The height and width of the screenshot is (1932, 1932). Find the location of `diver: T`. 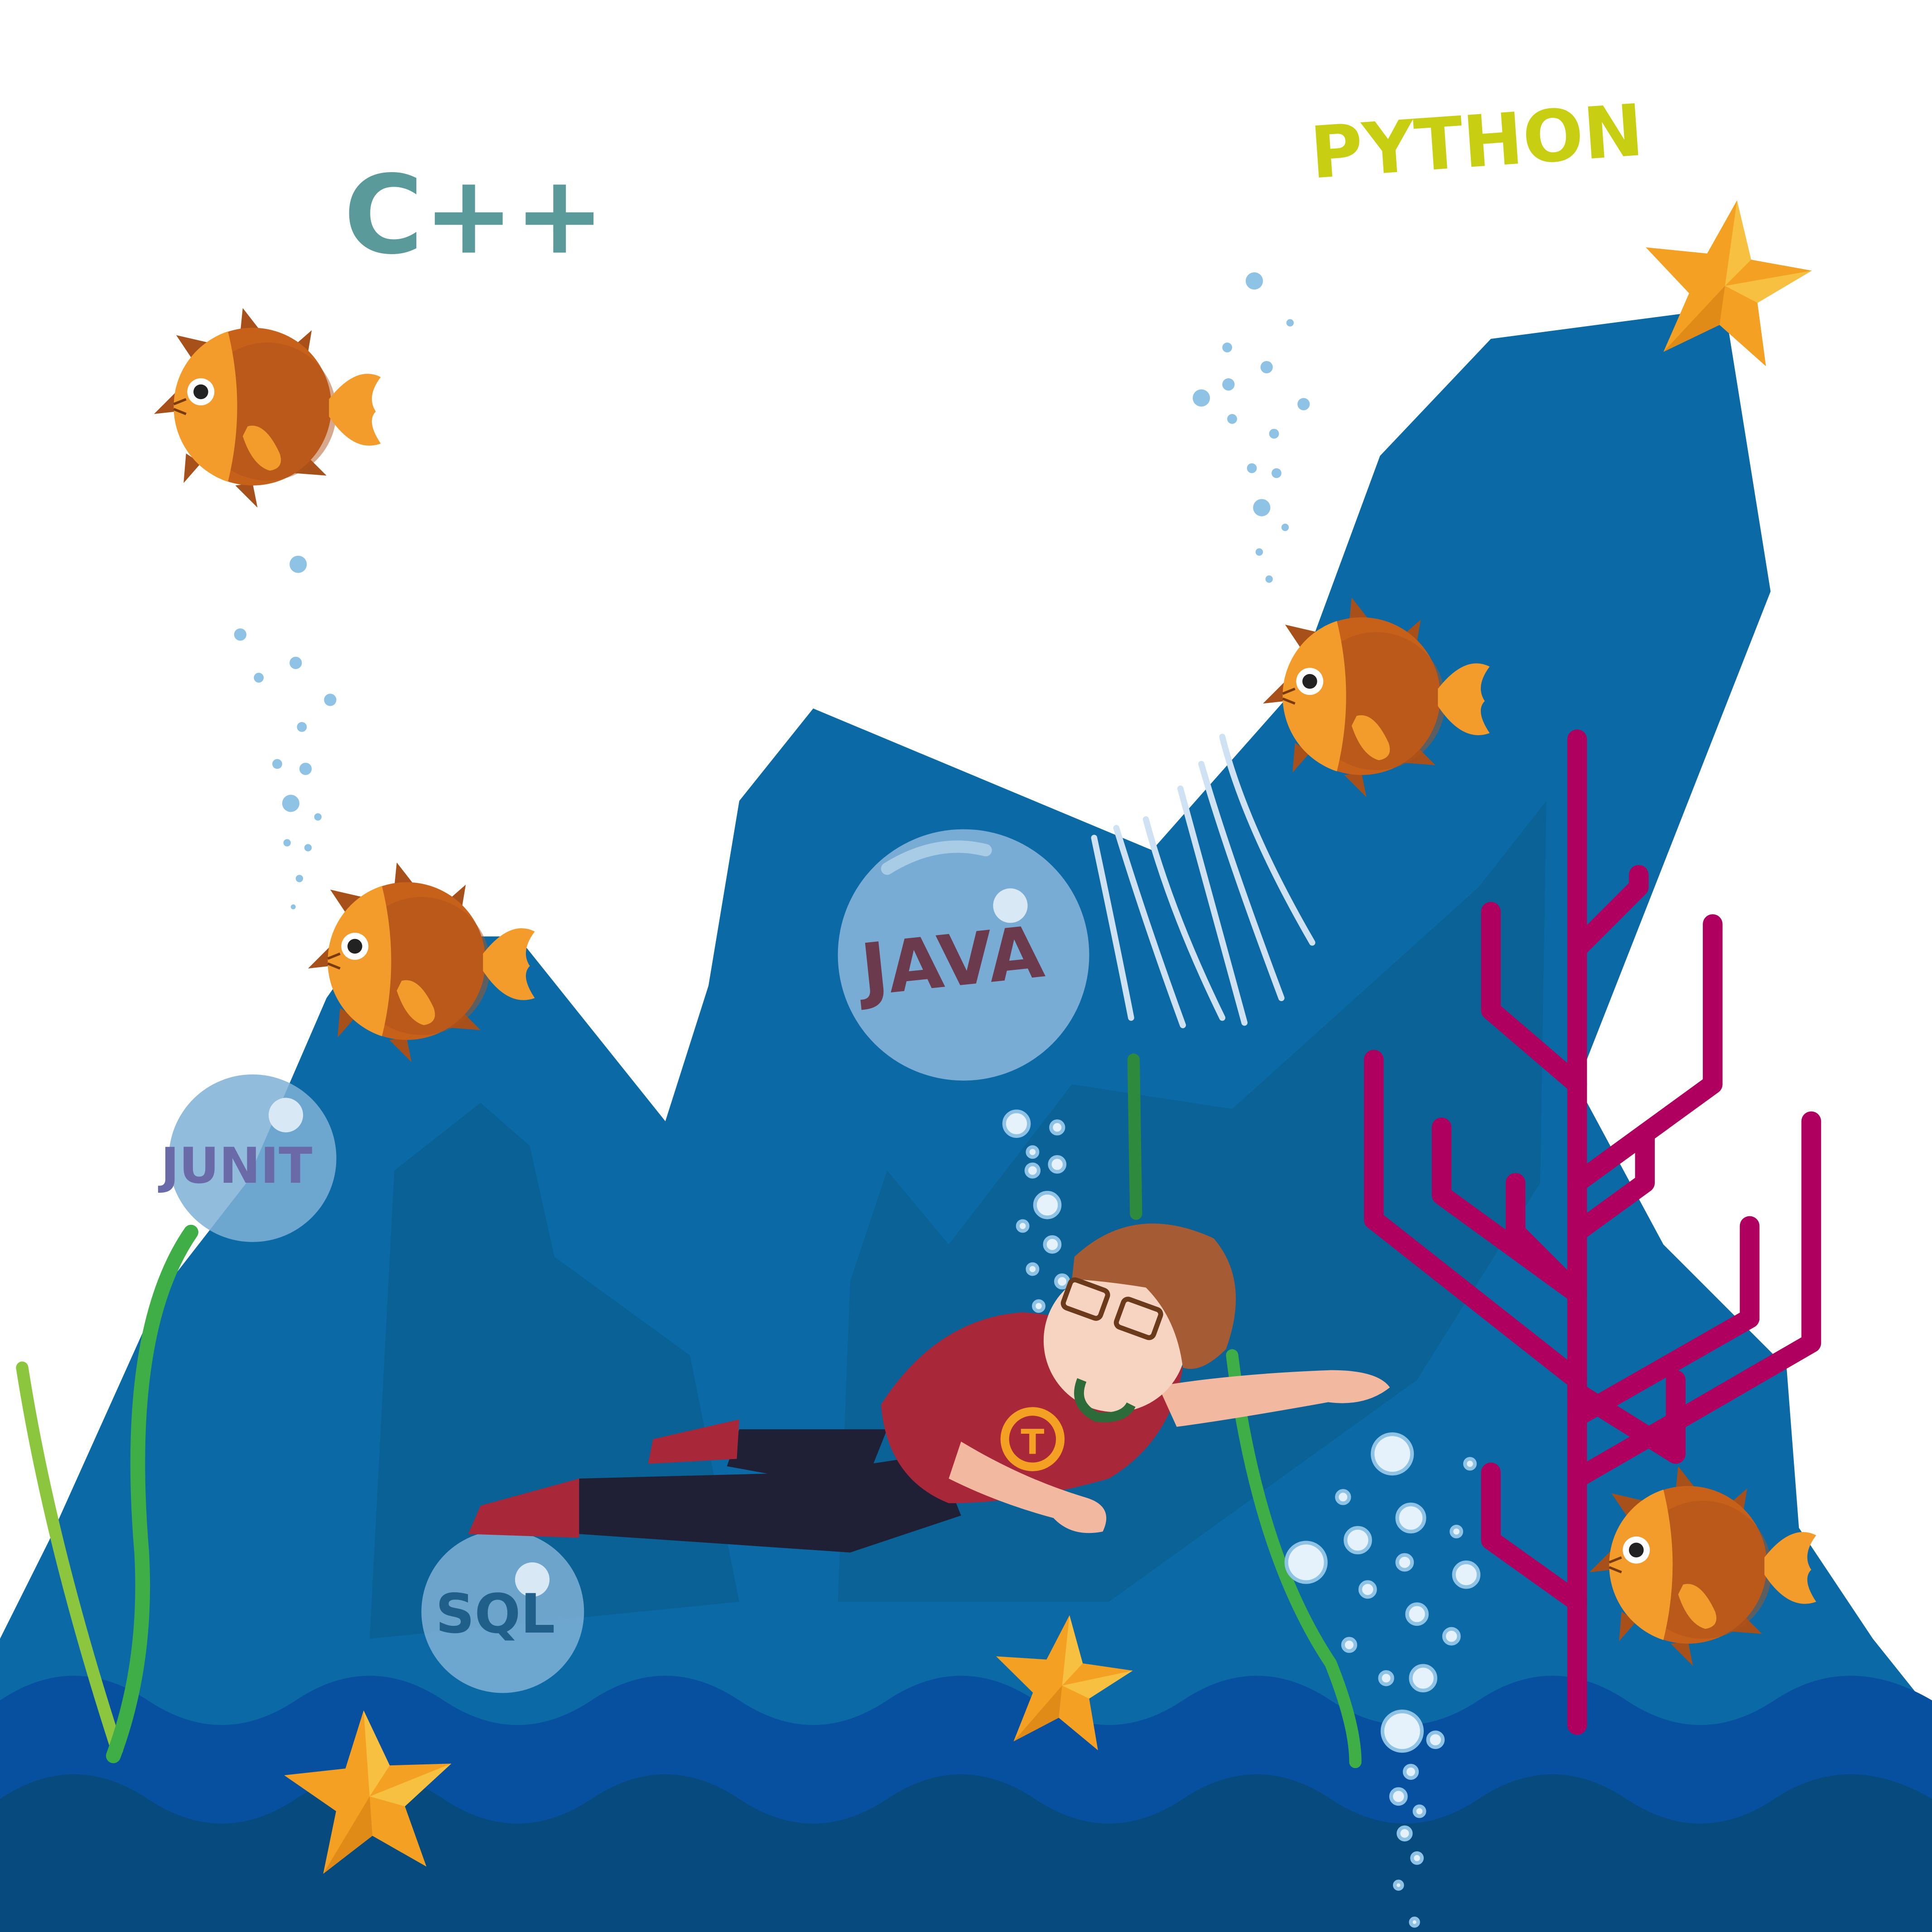

diver: T is located at coordinates (929, 1388).